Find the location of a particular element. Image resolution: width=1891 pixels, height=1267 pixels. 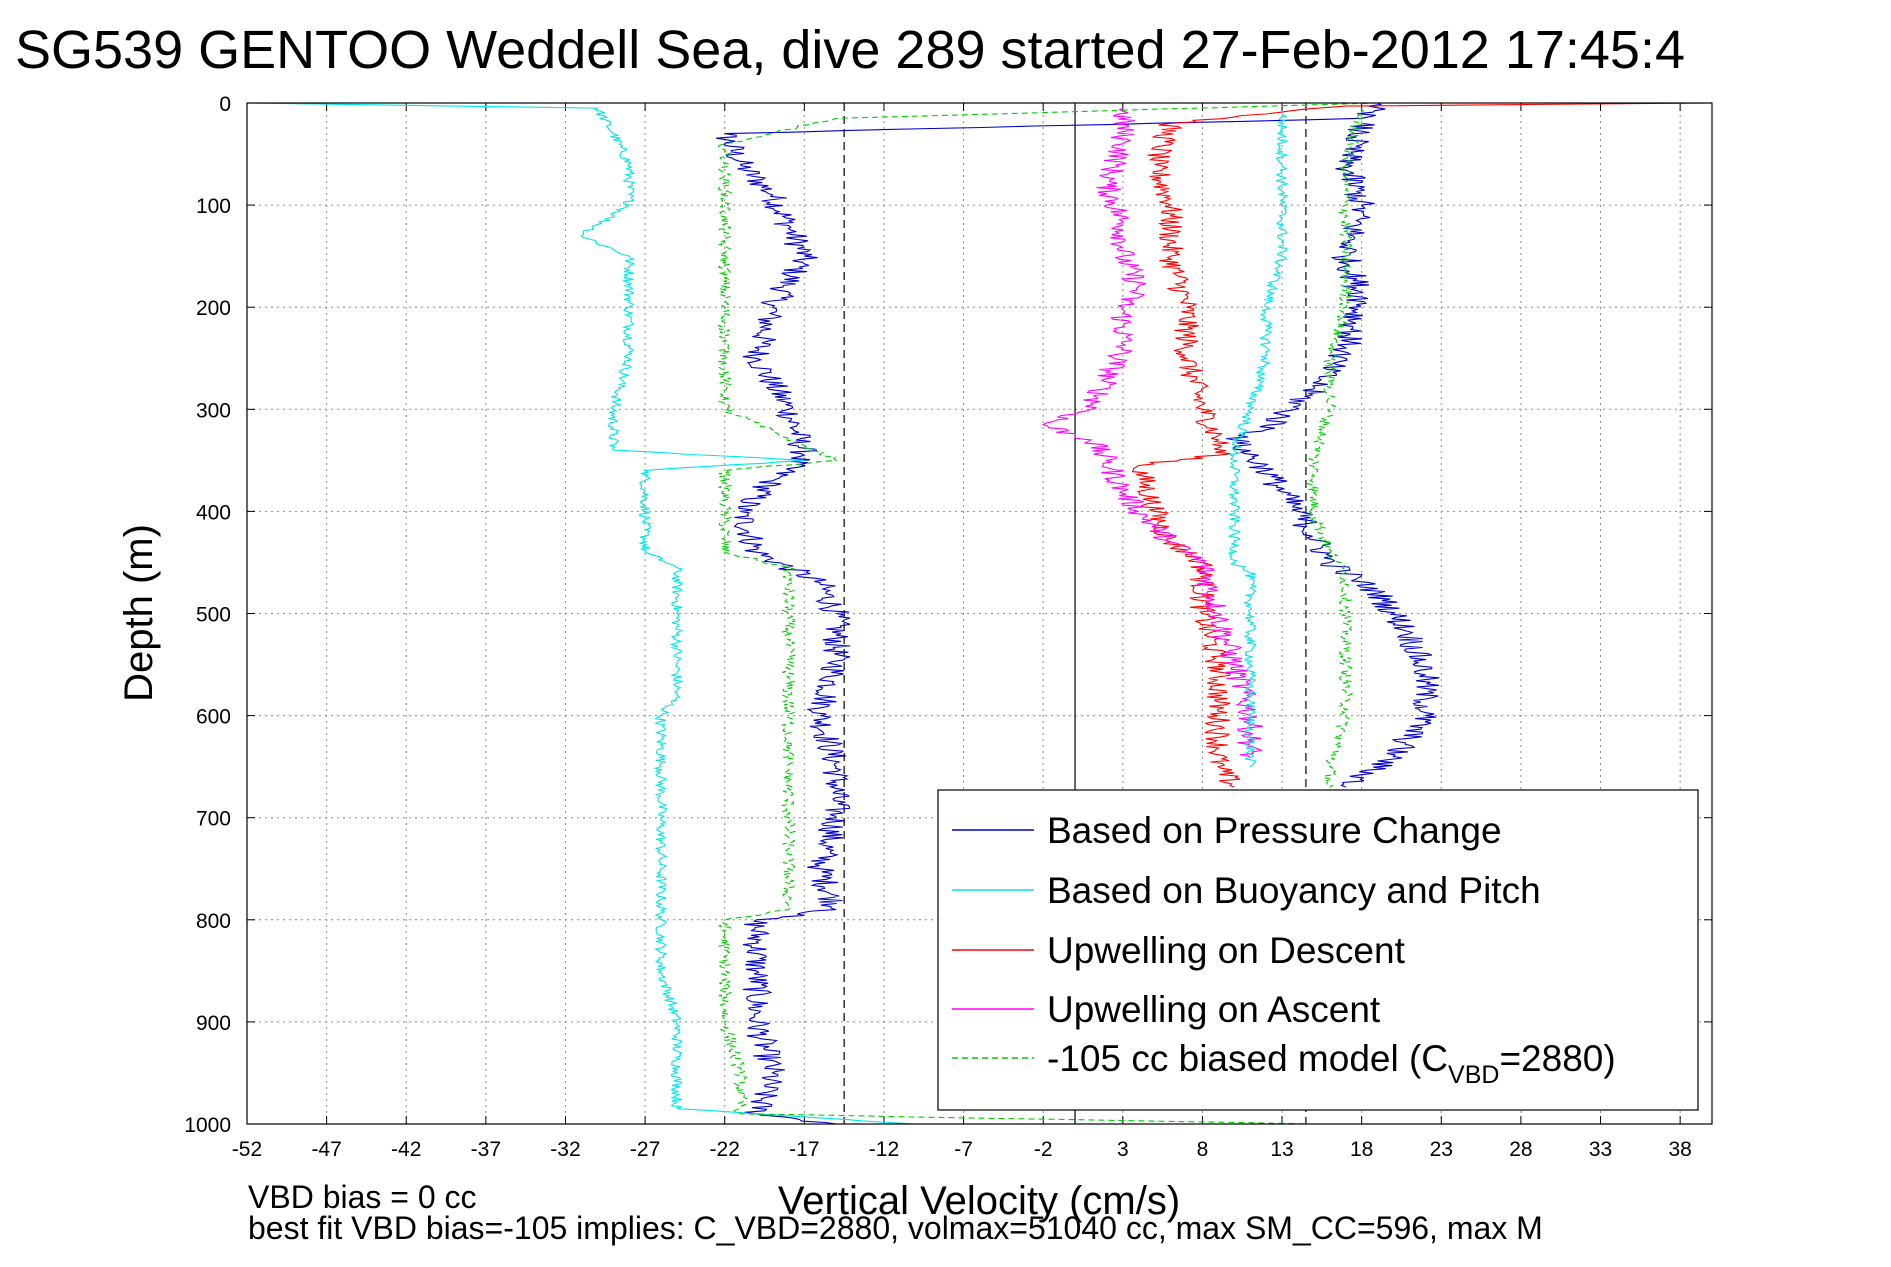

x-tick-label: 3 is located at coordinates (1123, 1149).